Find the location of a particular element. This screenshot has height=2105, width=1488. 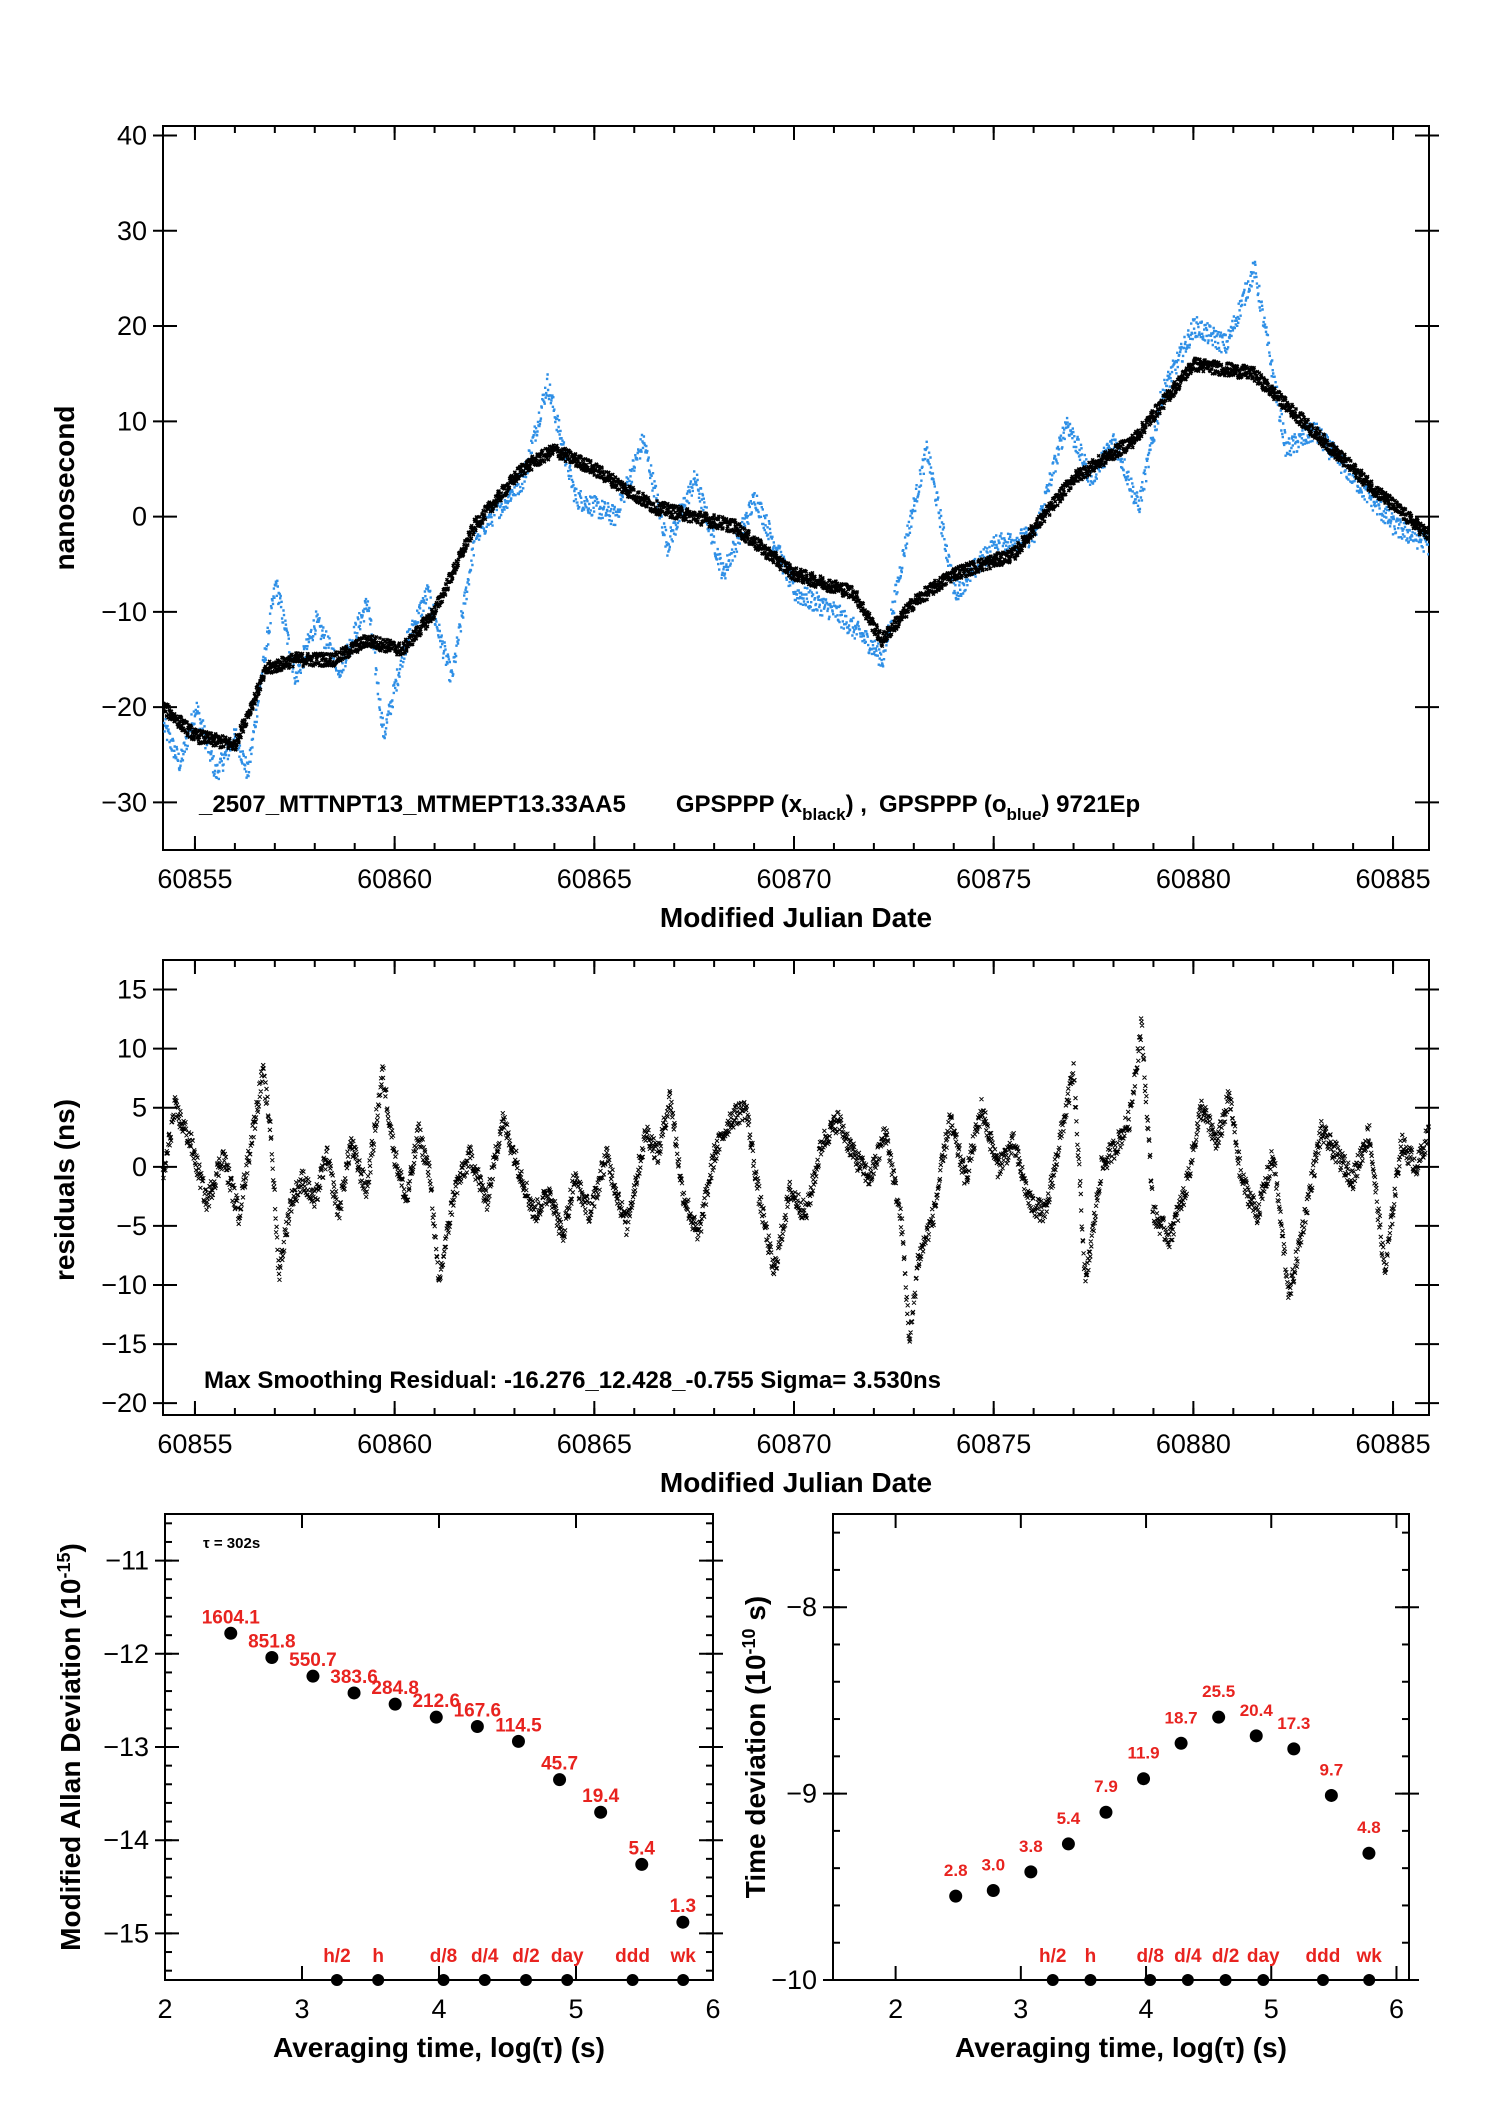

y-tick-label: −8 is located at coordinates (801, 1607).